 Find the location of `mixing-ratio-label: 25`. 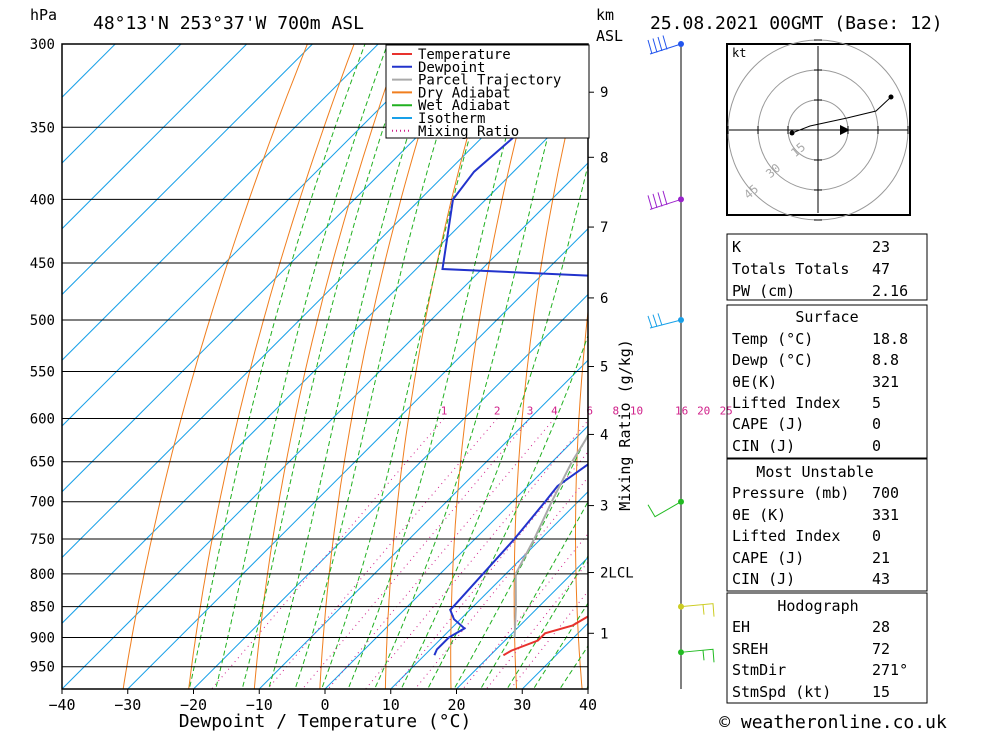

mixing-ratio-label: 25 is located at coordinates (726, 410).